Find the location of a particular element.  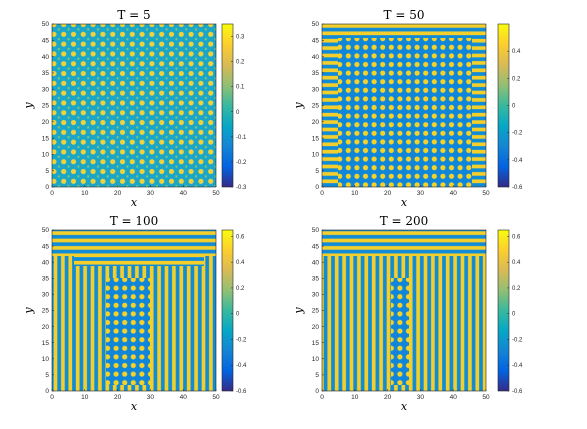

boundary-stripes-left is located at coordinates (330, 105).